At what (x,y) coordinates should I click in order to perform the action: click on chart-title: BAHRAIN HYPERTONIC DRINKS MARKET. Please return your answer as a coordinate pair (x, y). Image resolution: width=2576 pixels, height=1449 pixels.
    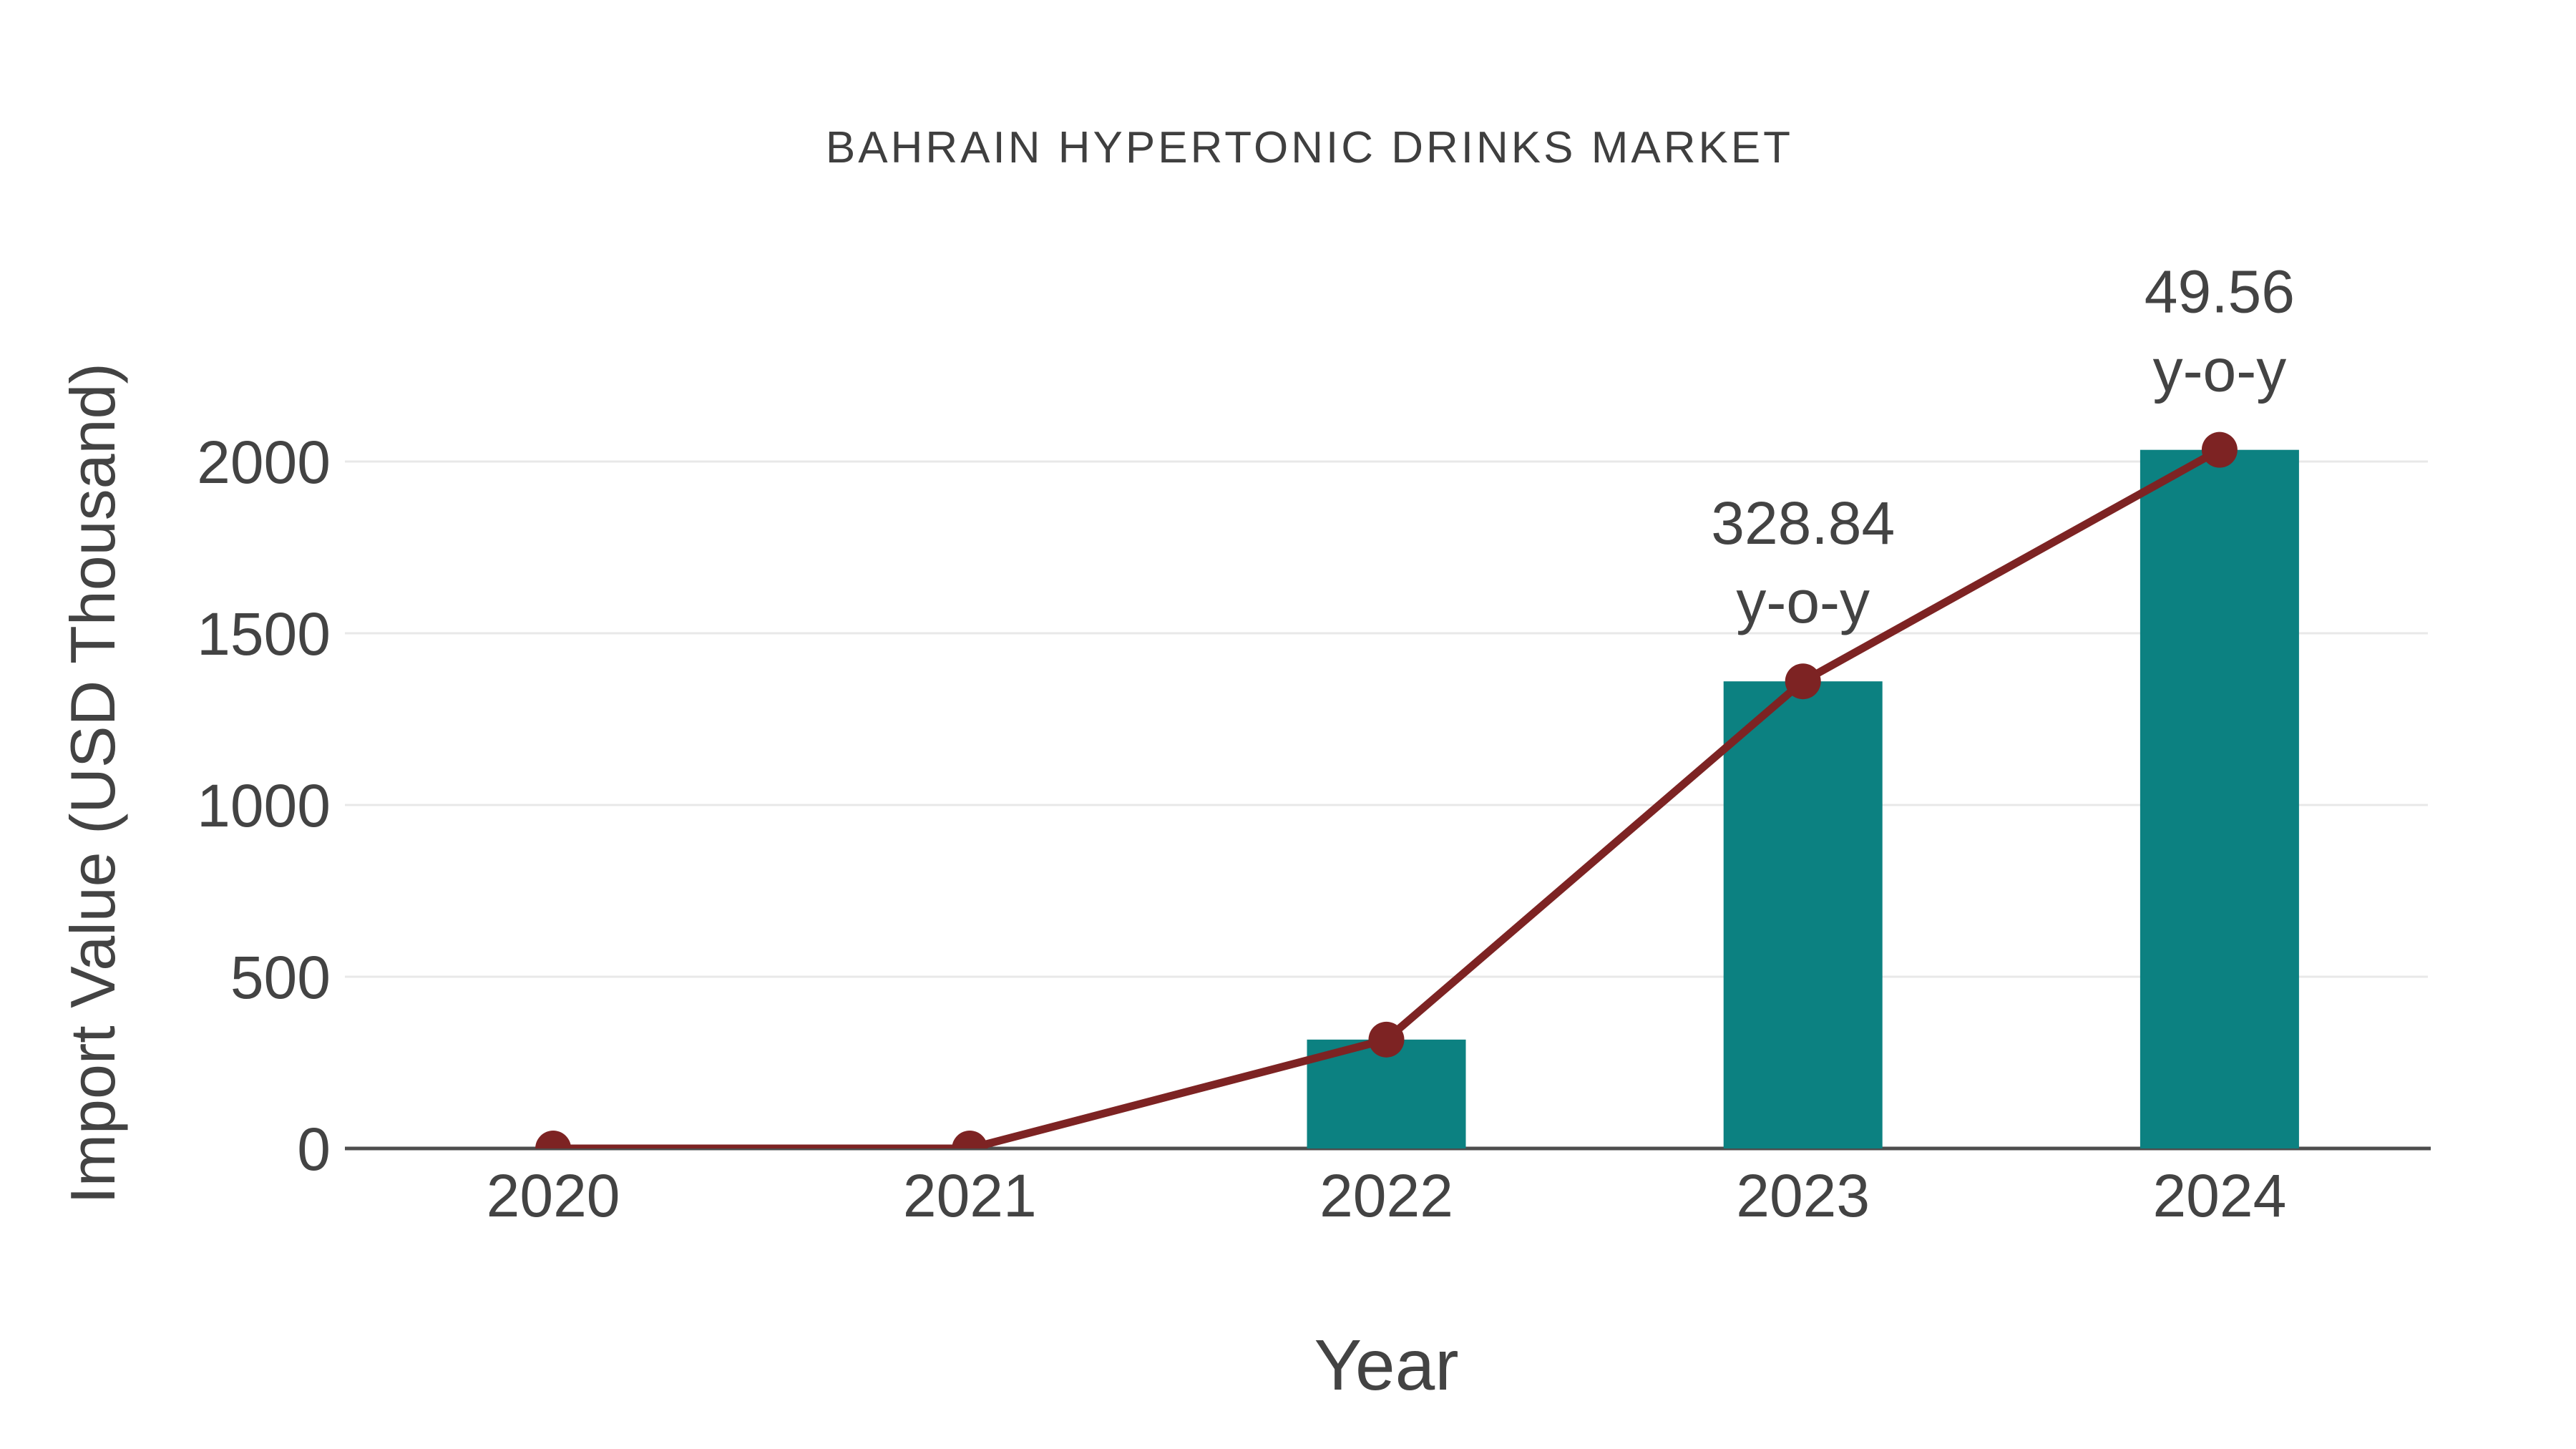
    Looking at the image, I should click on (1309, 147).